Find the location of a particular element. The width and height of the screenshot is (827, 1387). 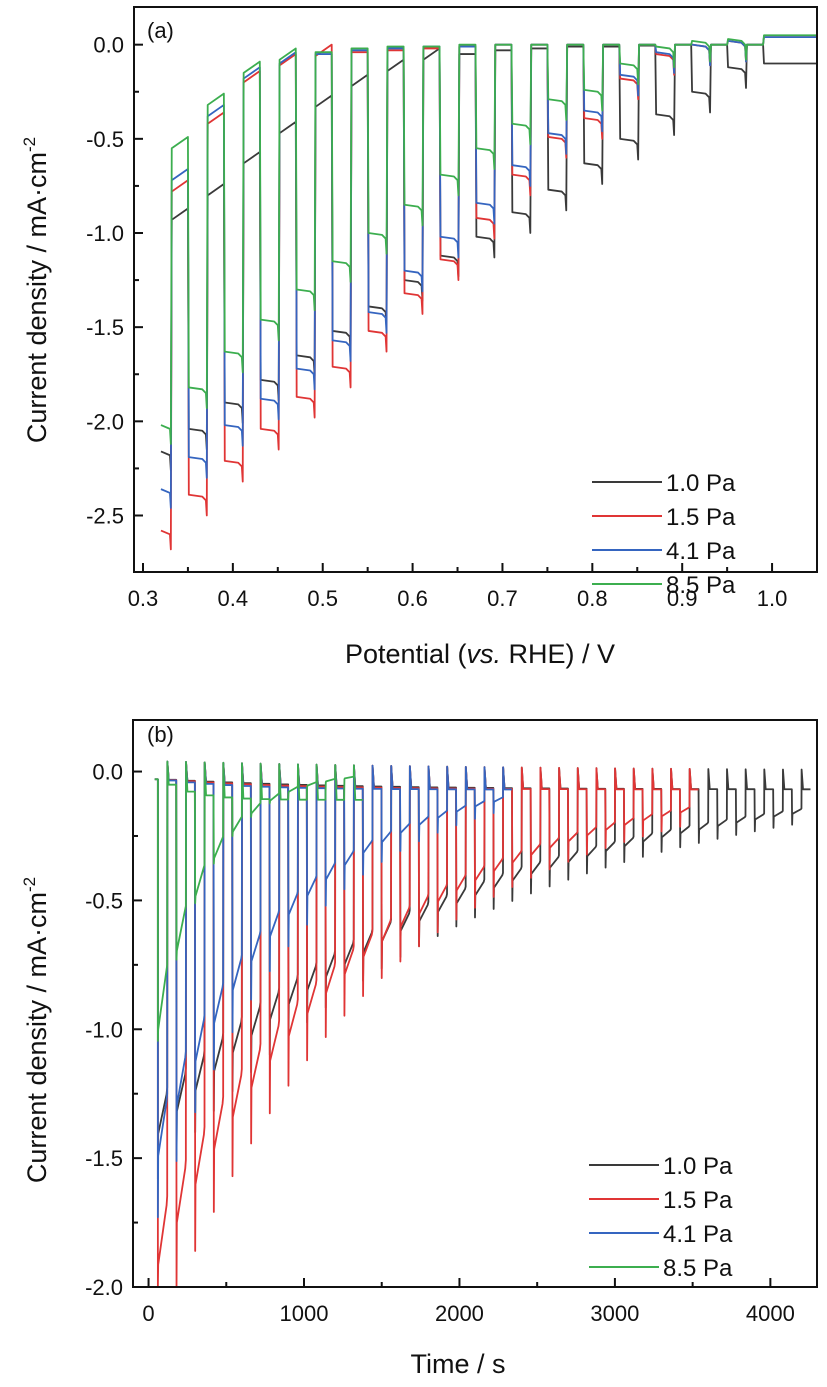

series-line-85Pa is located at coordinates (258, 901).